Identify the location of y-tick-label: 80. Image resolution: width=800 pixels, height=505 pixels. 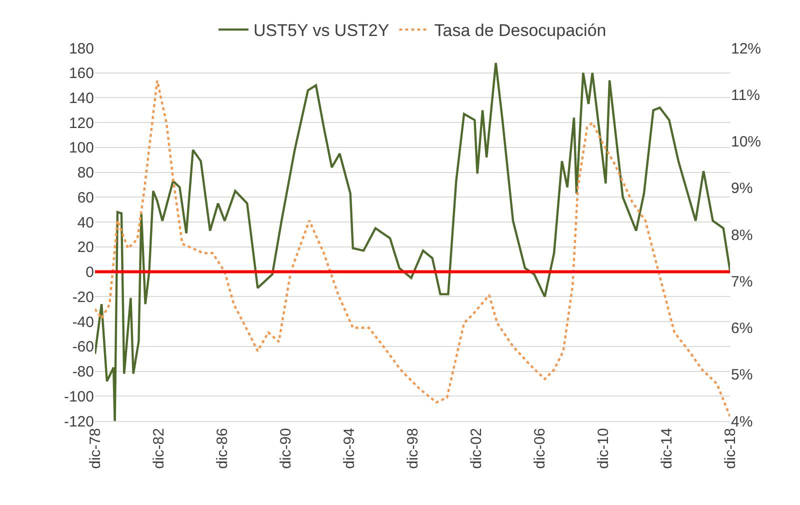
(85, 173).